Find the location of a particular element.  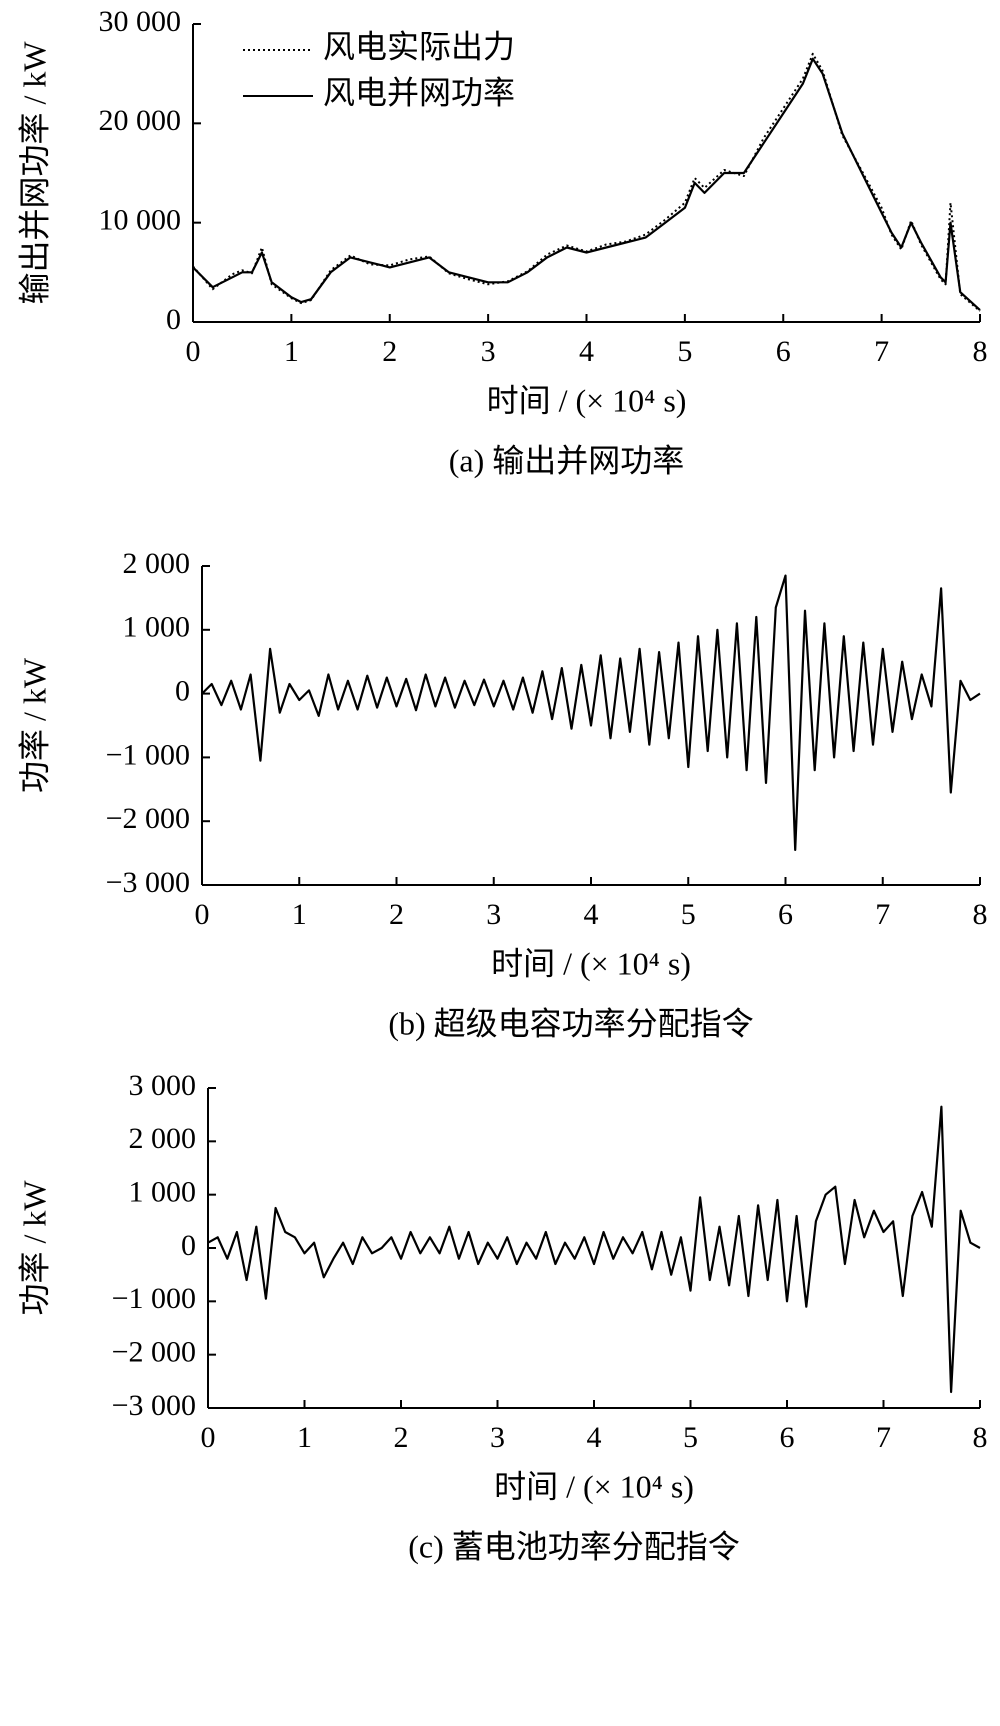

y-axis-label: 输出并网功率 / kW is located at coordinates (34, 173).